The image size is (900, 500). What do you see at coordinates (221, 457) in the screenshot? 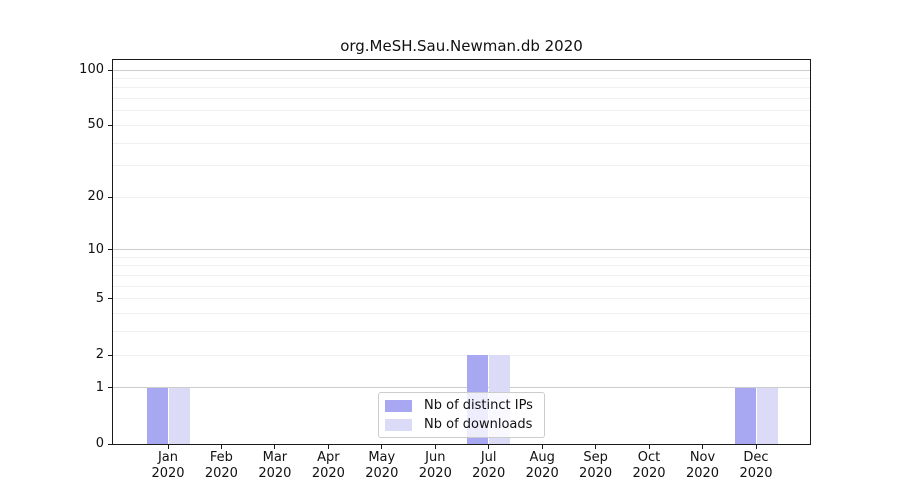
I see `x-tick-month: Feb` at bounding box center [221, 457].